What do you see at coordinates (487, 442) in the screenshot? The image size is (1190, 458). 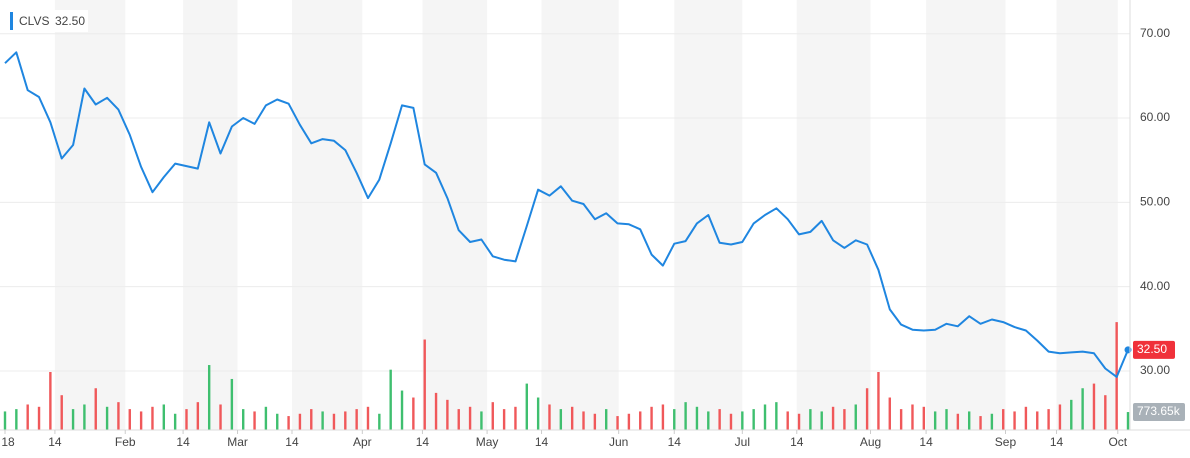 I see `x-tick-label: May` at bounding box center [487, 442].